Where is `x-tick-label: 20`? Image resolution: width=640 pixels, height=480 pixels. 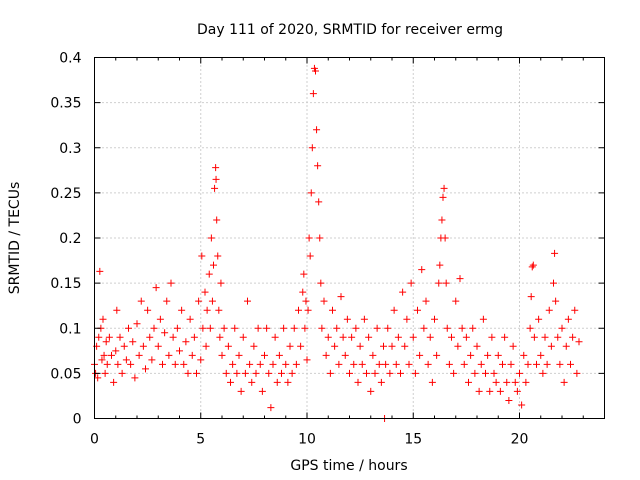 x-tick-label: 20 is located at coordinates (520, 440).